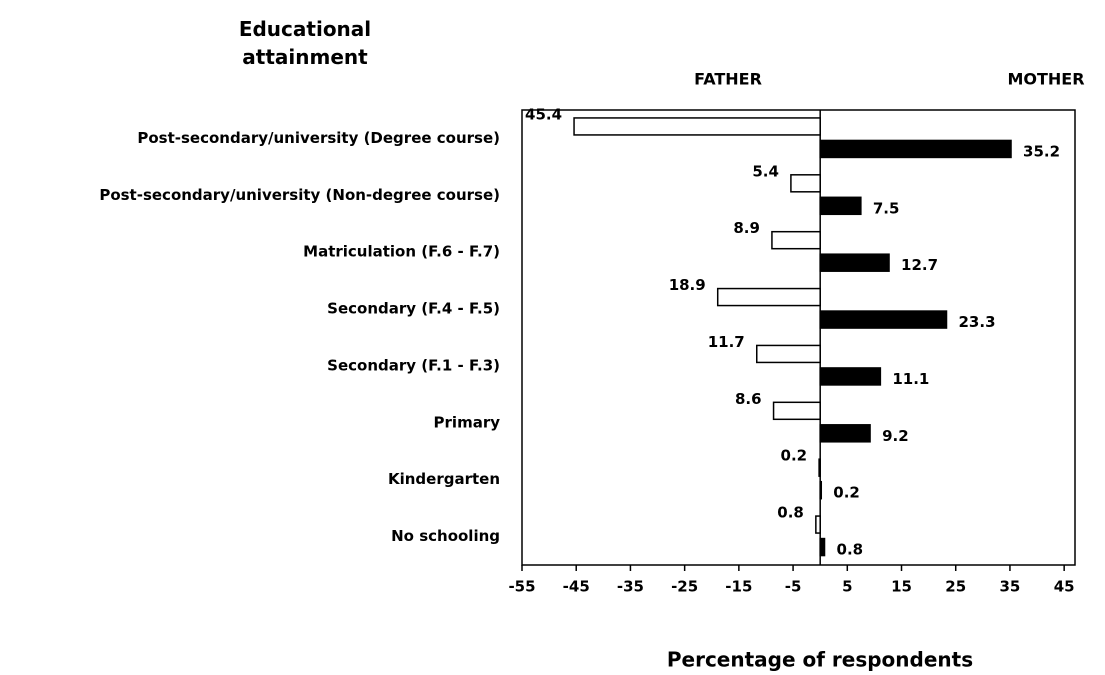  I want to click on x-tick-label: -5, so click(793, 587).